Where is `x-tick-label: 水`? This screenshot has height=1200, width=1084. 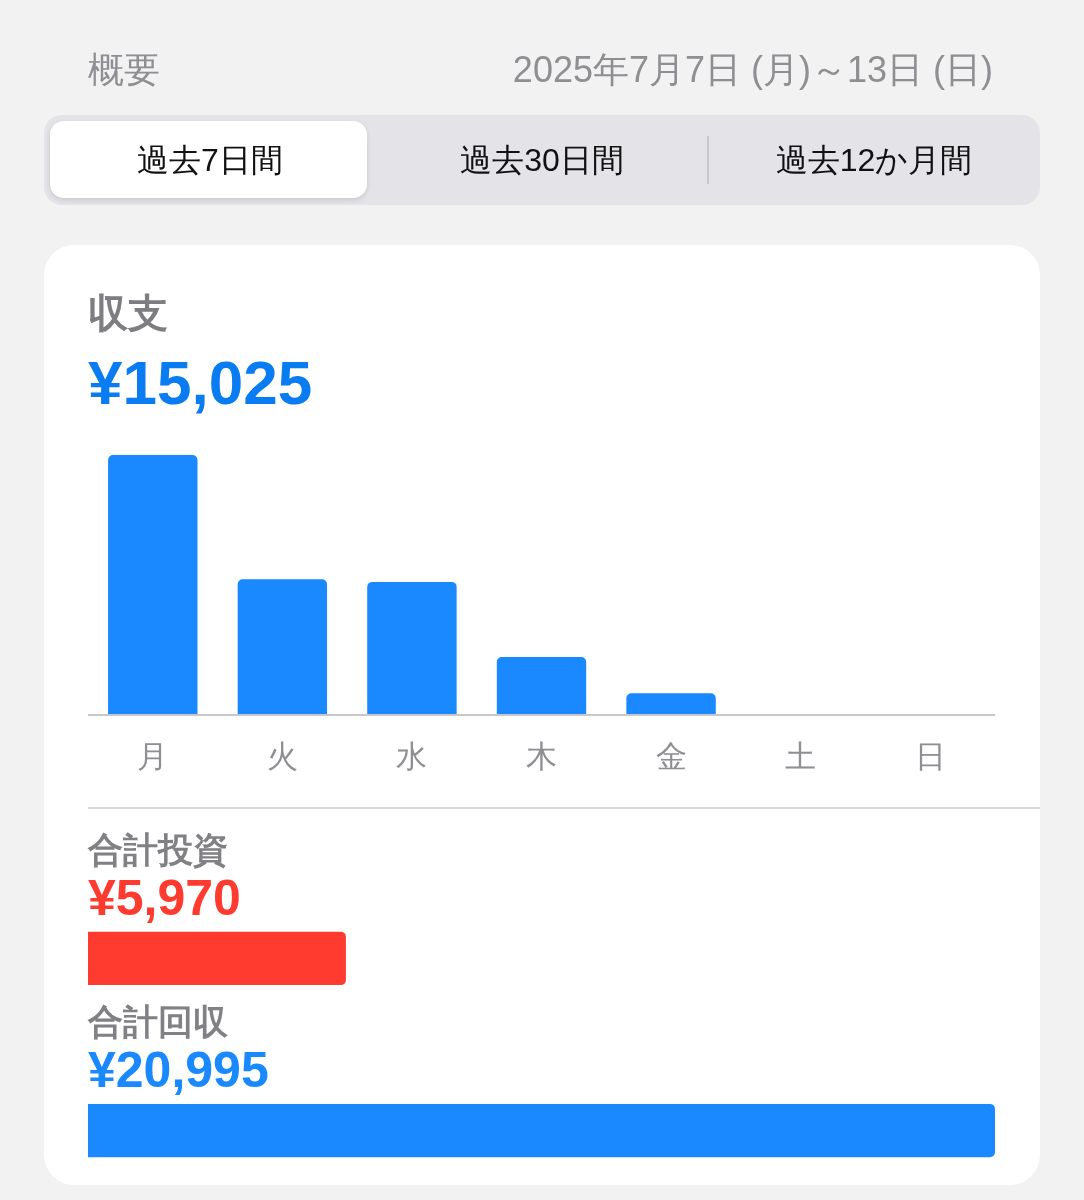 x-tick-label: 水 is located at coordinates (412, 756).